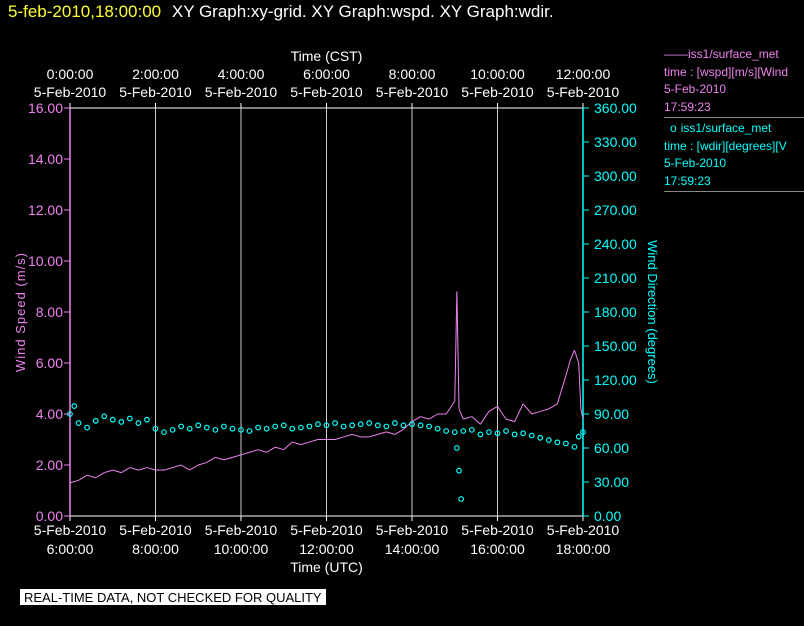 The height and width of the screenshot is (626, 804). Describe the element at coordinates (70, 74) in the screenshot. I see `top-x-tick-label-time: 0:00:00` at that location.